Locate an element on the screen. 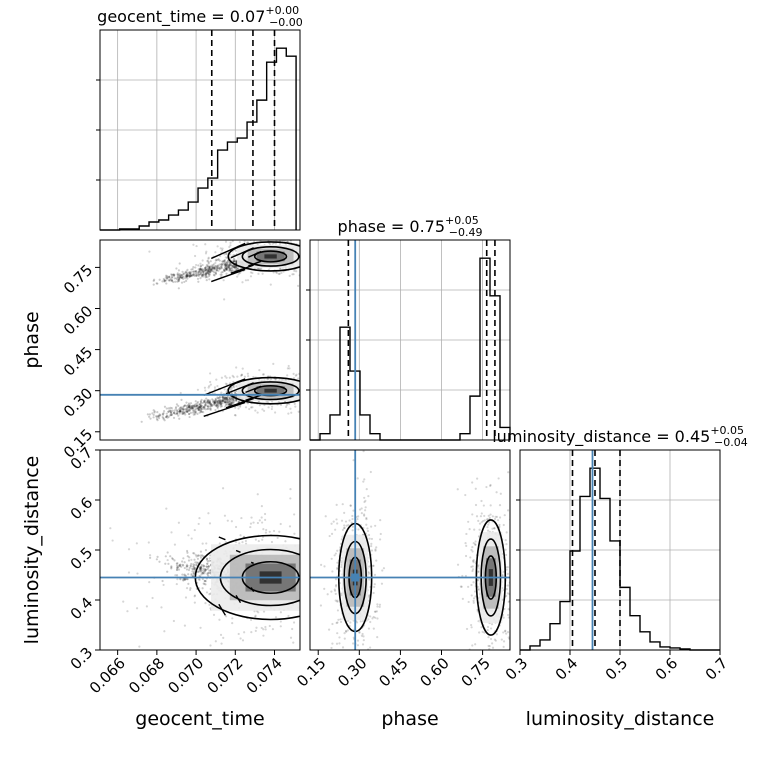 The width and height of the screenshot is (760, 760). panel-frame is located at coordinates (200, 340).